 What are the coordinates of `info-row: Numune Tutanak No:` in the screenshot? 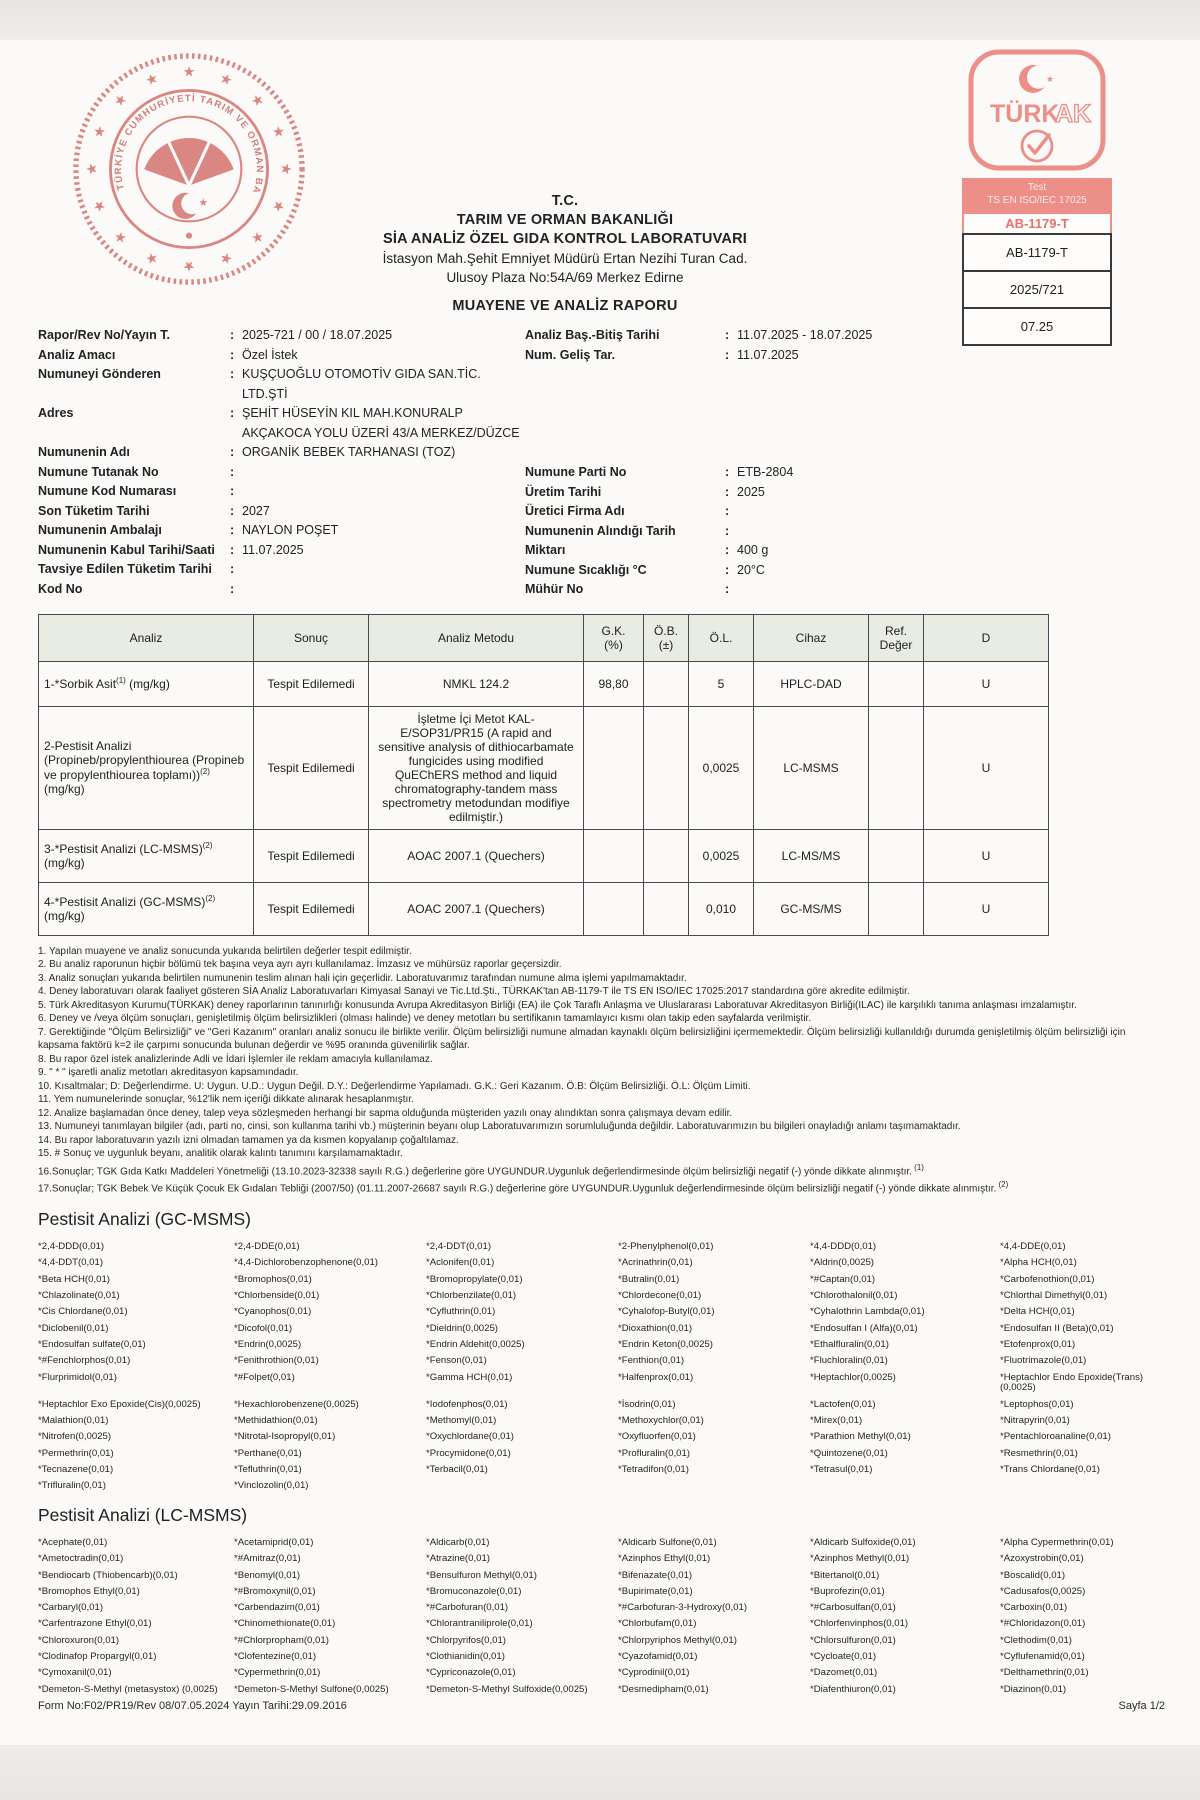 It's located at (281, 473).